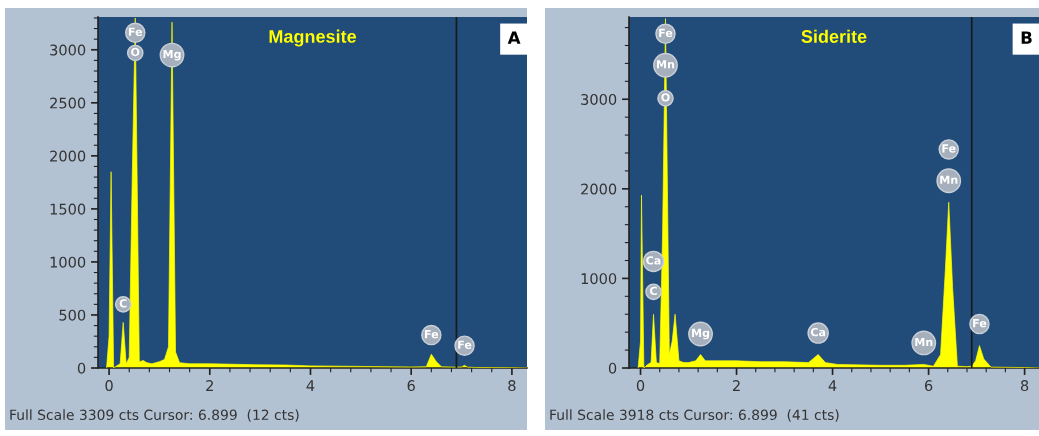 This screenshot has width=1039, height=436. I want to click on annotation: B, so click(1026, 37).